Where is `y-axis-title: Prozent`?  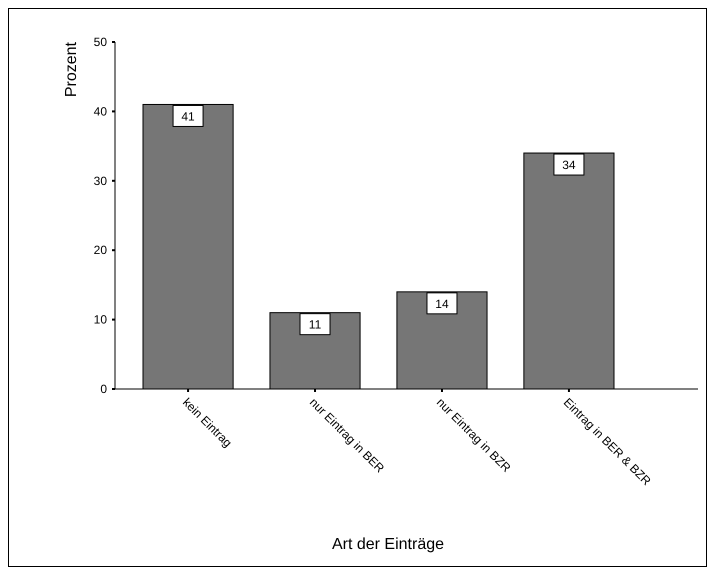 y-axis-title: Prozent is located at coordinates (71, 69).